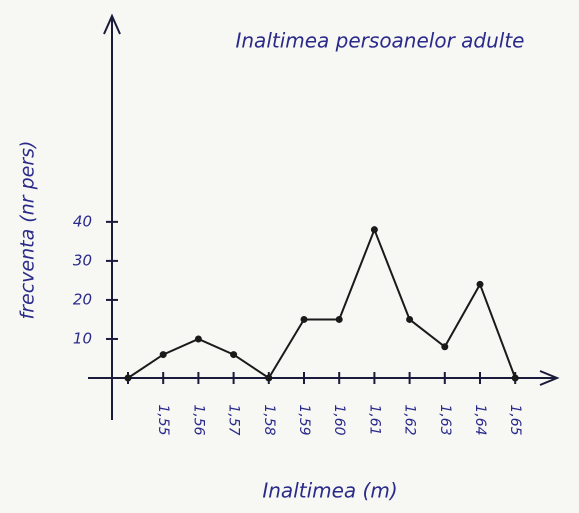 The image size is (579, 513). What do you see at coordinates (549, 378) in the screenshot?
I see `x-axis-arrow` at bounding box center [549, 378].